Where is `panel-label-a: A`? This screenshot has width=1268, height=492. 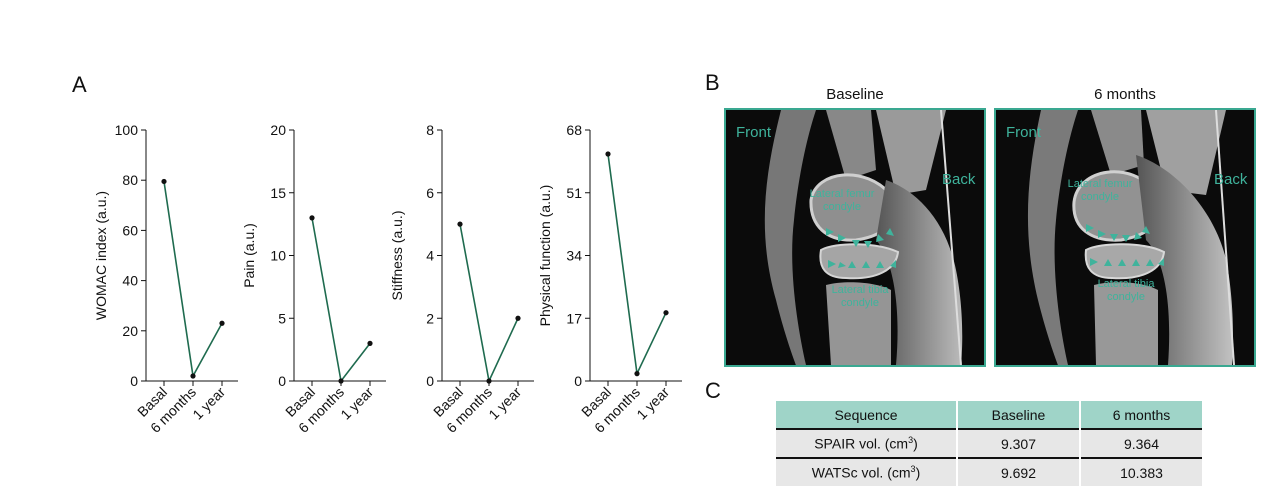
panel-label-a: A is located at coordinates (79, 84).